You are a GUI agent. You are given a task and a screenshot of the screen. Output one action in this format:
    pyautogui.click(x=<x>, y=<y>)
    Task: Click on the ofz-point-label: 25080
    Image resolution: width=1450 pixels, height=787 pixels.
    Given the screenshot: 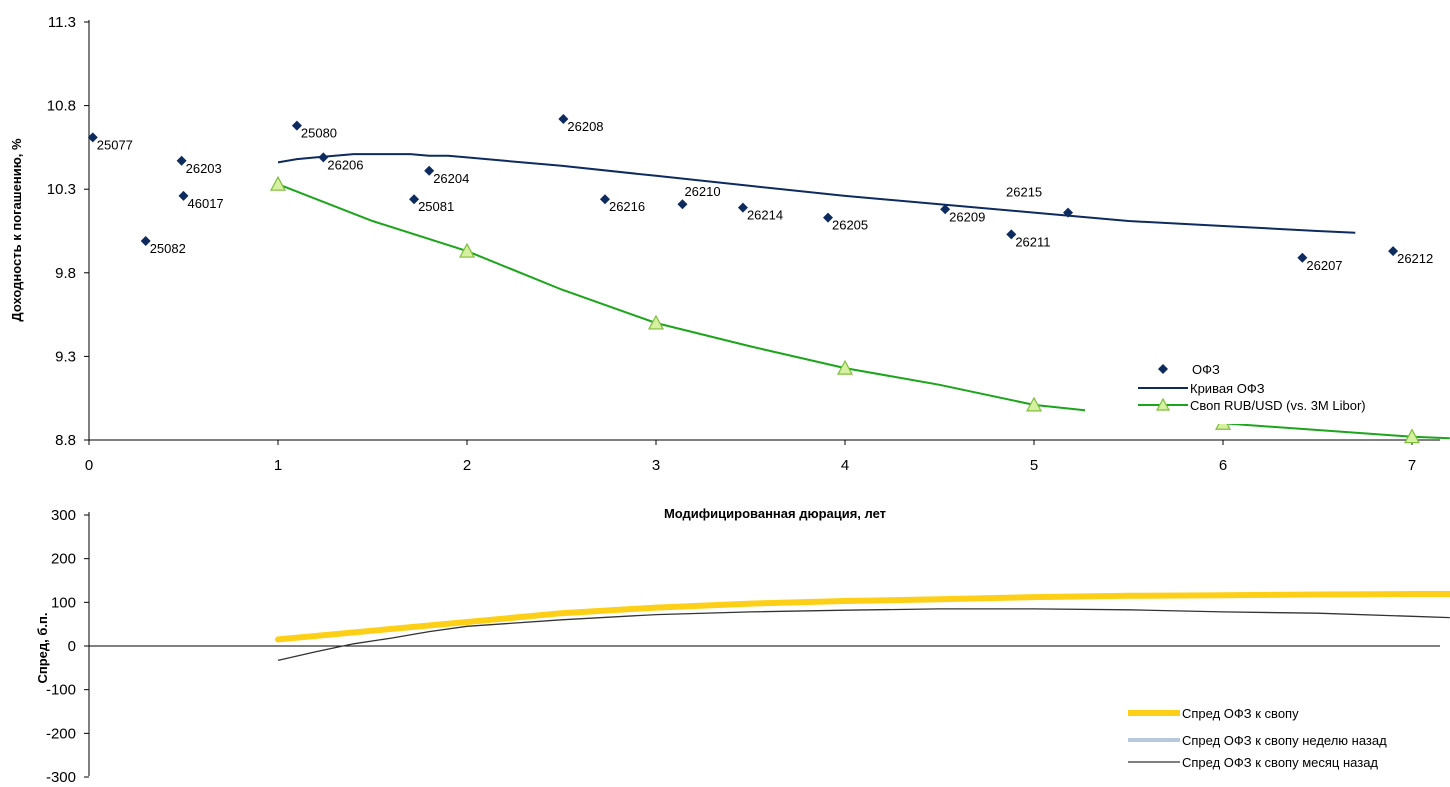 What is the action you would take?
    pyautogui.click(x=319, y=133)
    